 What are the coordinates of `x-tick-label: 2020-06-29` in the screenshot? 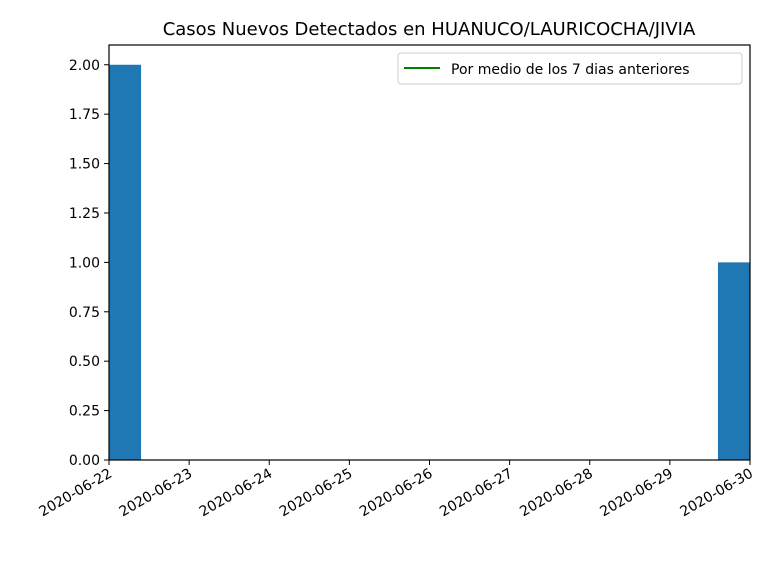 It's located at (636, 493).